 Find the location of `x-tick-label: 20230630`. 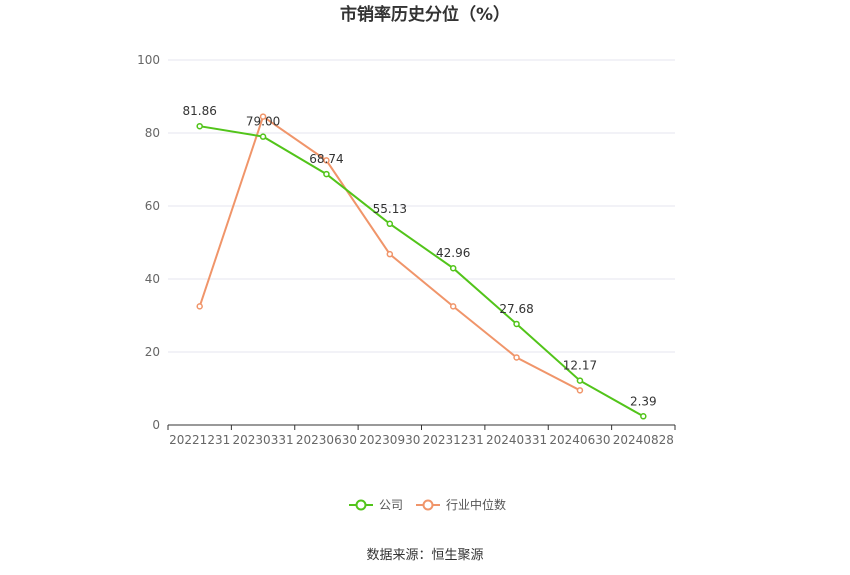

x-tick-label: 20230630 is located at coordinates (326, 440).